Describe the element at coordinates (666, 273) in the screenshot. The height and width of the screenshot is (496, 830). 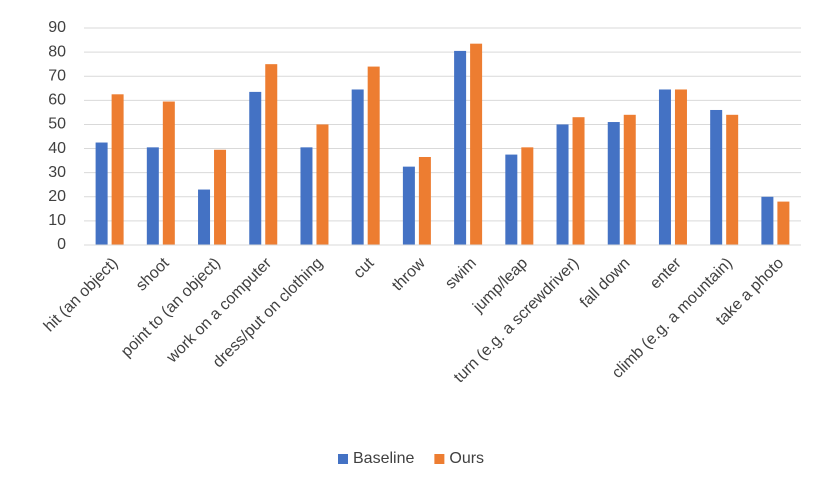
I see `x-tick-label: enter` at that location.